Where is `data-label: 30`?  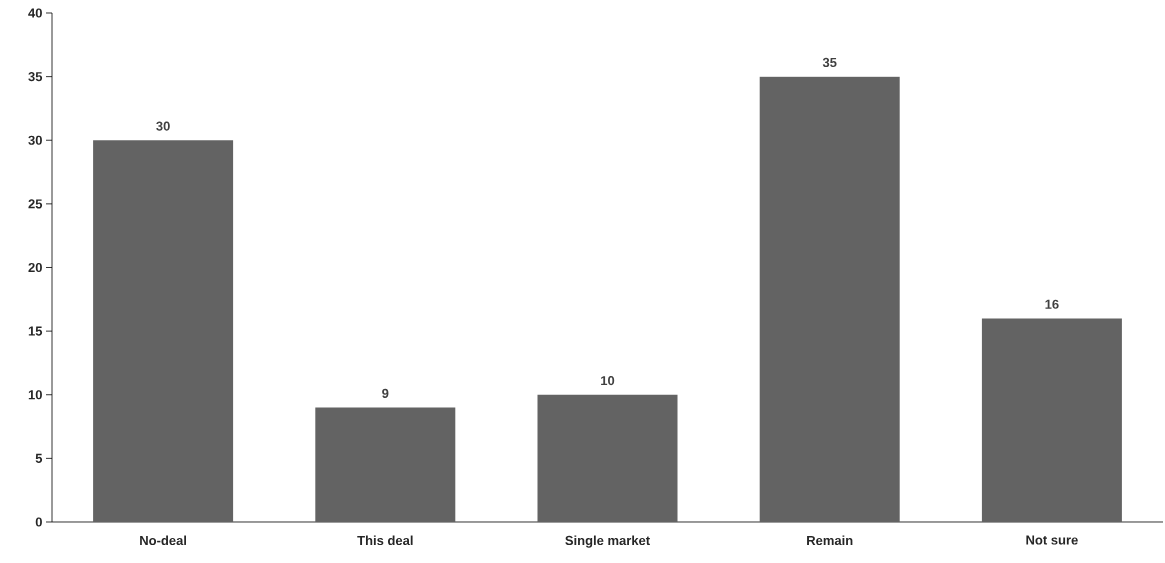
data-label: 30 is located at coordinates (163, 126).